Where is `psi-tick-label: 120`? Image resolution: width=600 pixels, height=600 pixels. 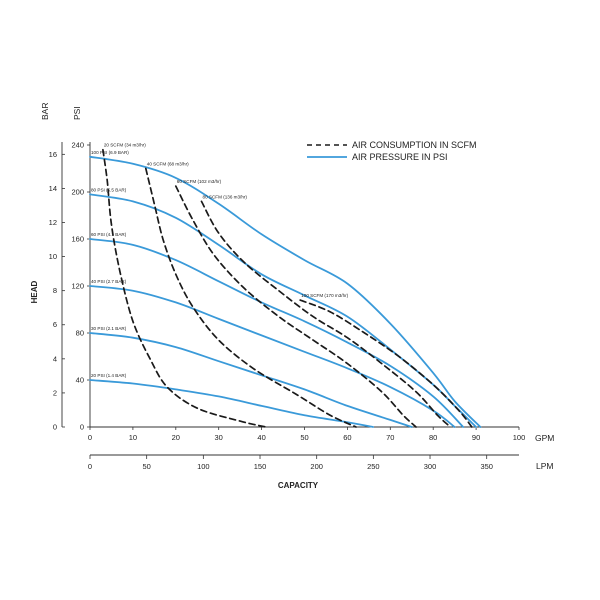 psi-tick-label: 120 is located at coordinates (77, 286).